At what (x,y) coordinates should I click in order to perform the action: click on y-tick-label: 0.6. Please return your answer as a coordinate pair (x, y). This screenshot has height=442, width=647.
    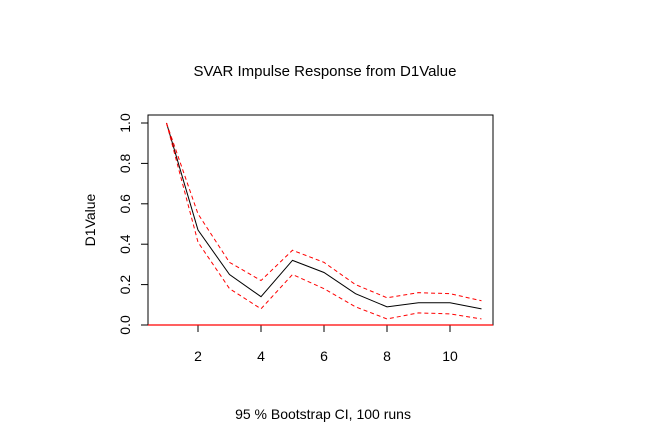
    Looking at the image, I should click on (125, 204).